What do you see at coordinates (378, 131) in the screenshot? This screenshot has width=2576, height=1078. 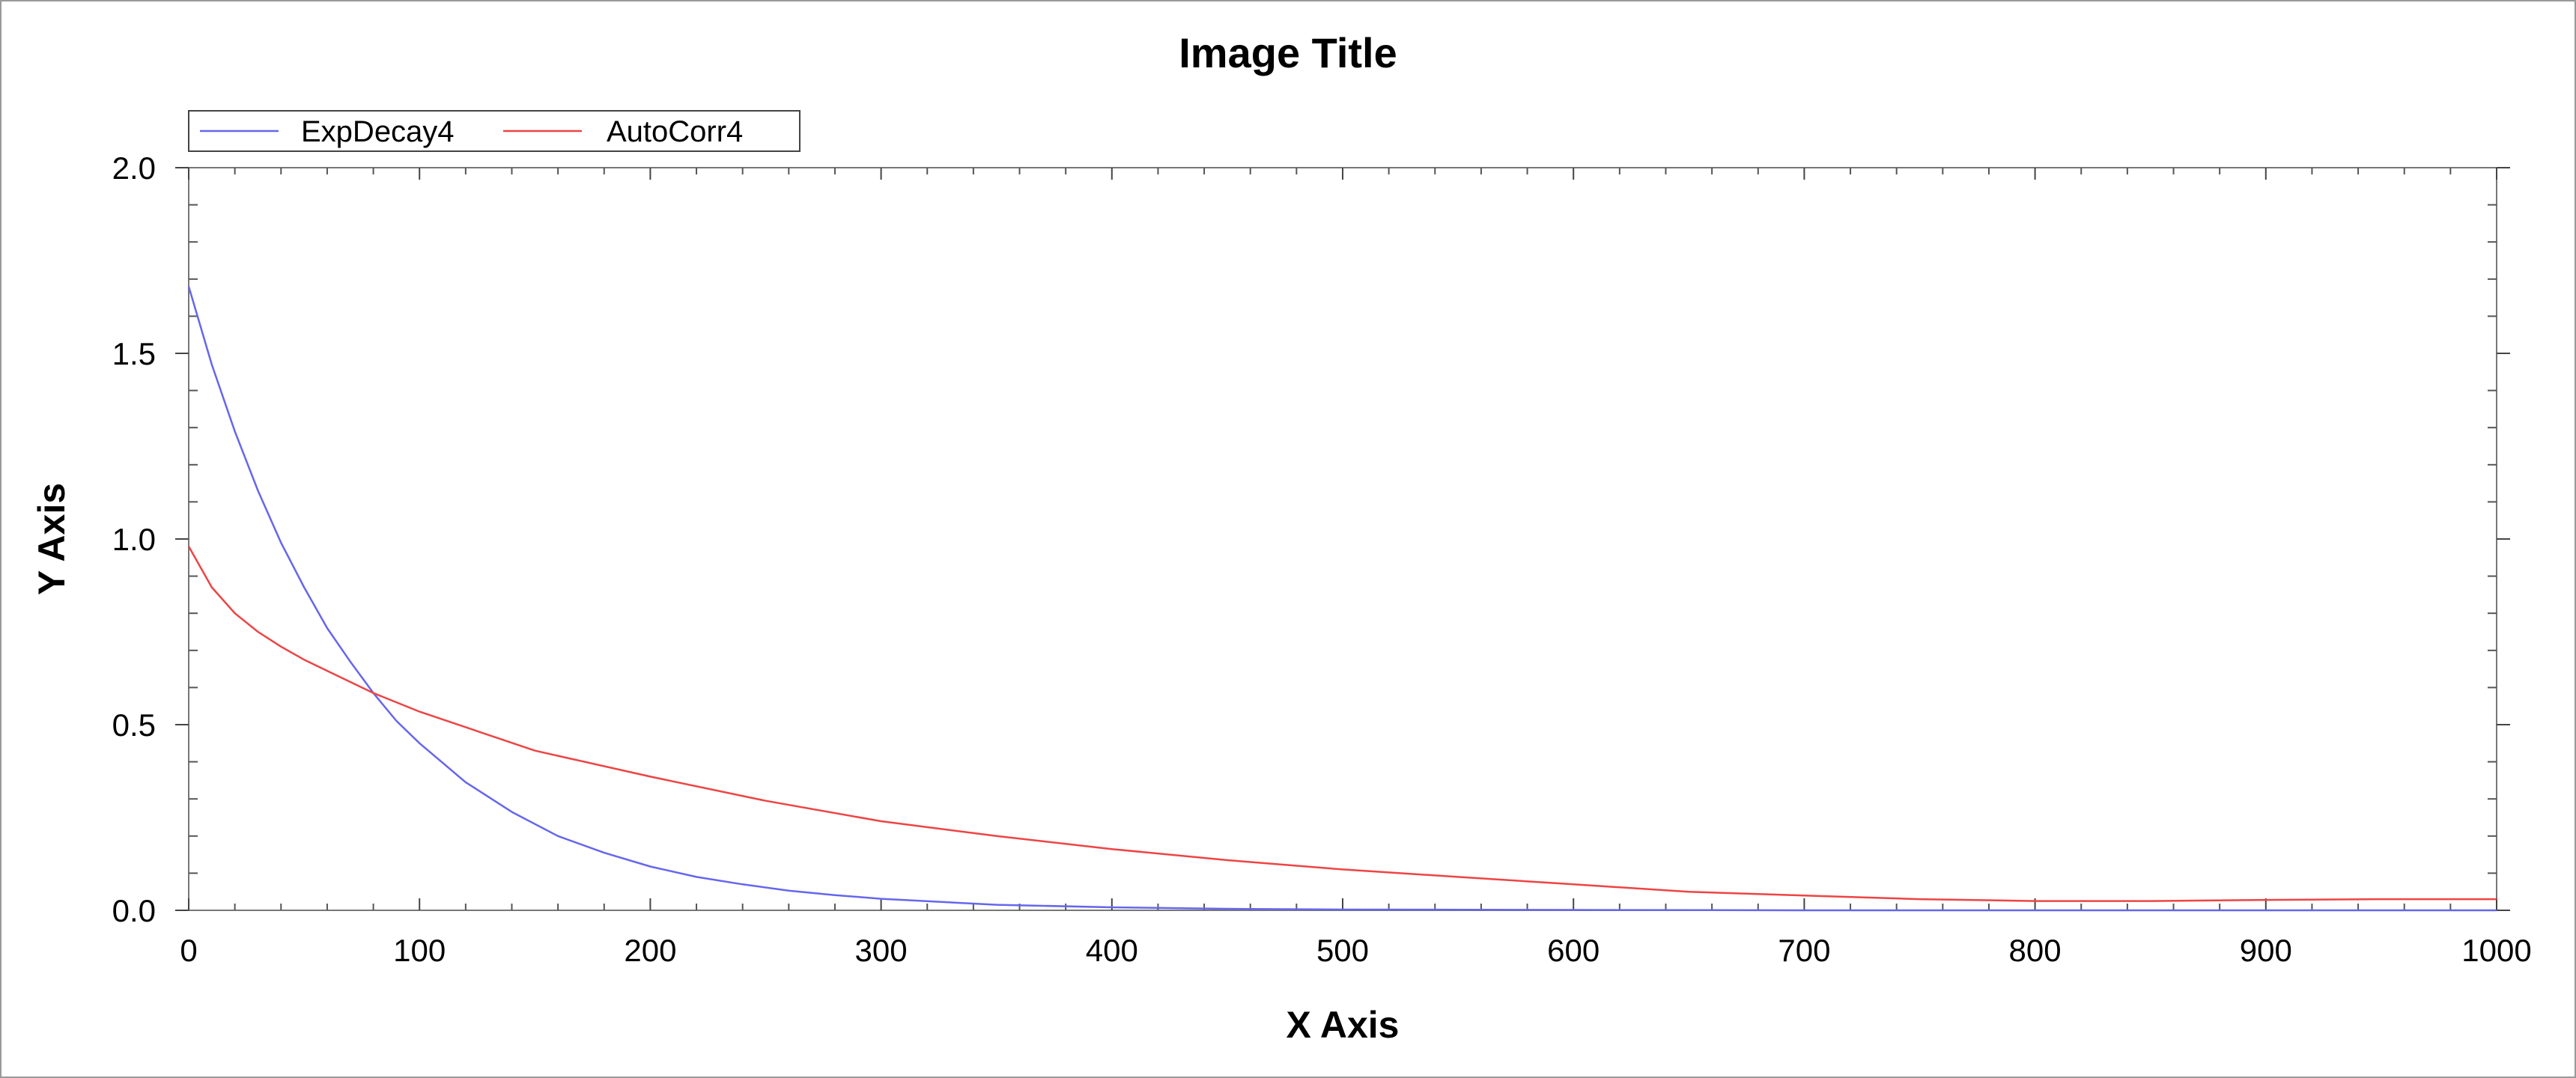 I see `legend-label-expdecay4: ExpDecay4` at bounding box center [378, 131].